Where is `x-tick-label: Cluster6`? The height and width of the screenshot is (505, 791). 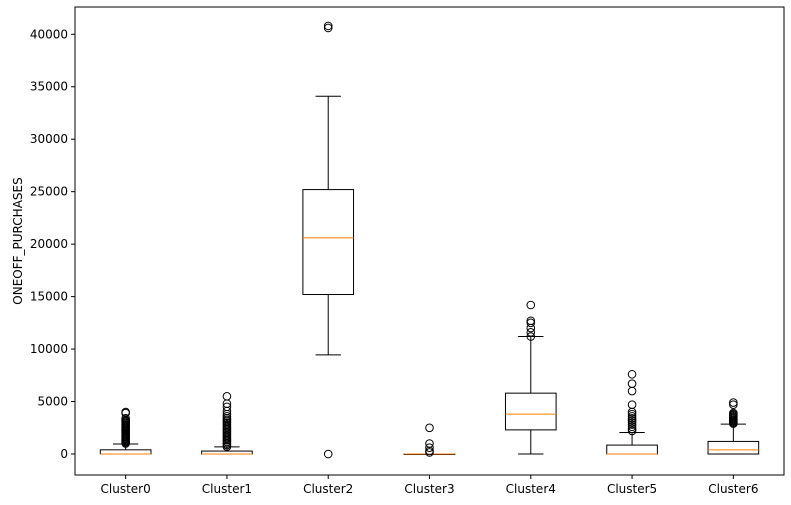
x-tick-label: Cluster6 is located at coordinates (733, 489).